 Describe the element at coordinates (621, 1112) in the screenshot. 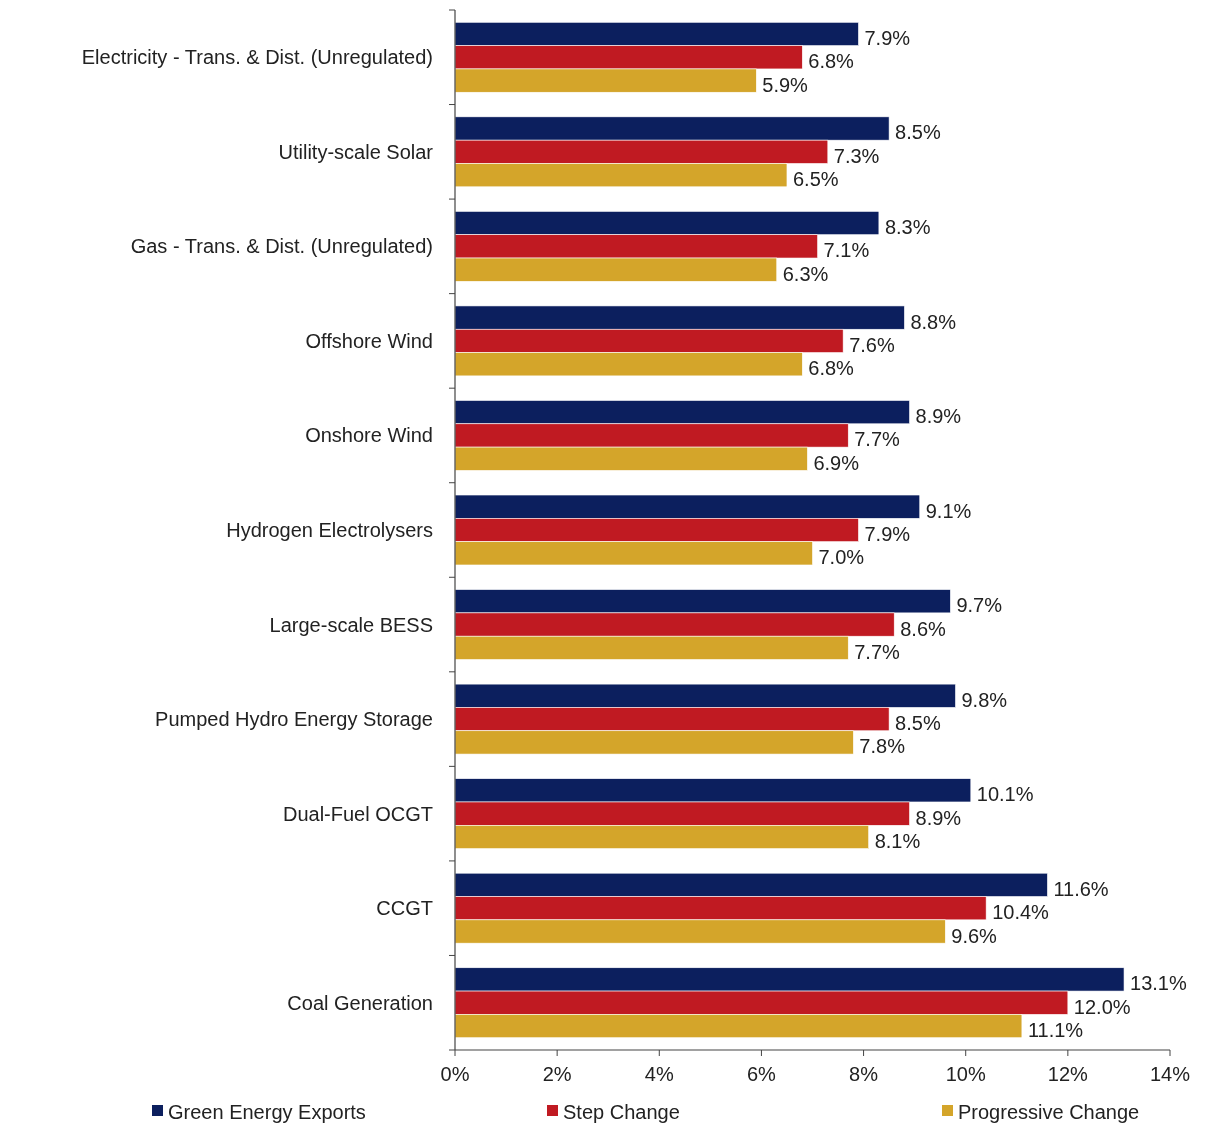

I see `legend-label: Step Change` at that location.